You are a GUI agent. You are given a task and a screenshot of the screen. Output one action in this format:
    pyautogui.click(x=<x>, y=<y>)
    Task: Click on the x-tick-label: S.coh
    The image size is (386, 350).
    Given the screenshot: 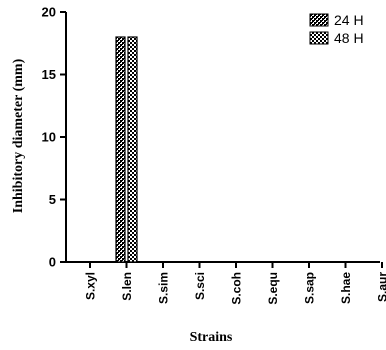 What is the action you would take?
    pyautogui.click(x=237, y=288)
    